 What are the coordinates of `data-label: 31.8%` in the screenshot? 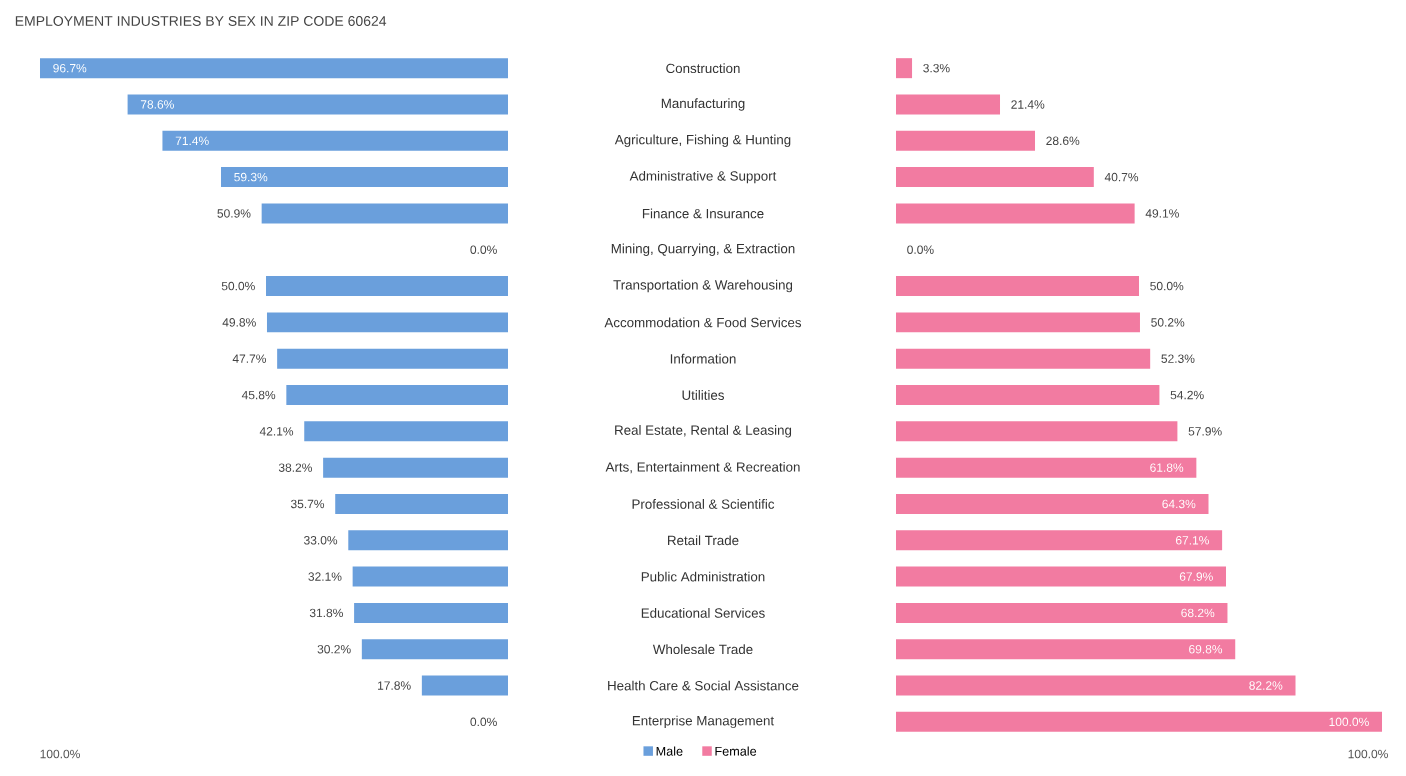 It's located at (326, 613).